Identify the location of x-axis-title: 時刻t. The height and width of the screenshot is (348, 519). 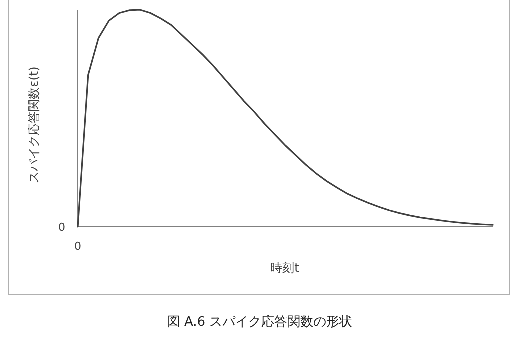
(285, 268).